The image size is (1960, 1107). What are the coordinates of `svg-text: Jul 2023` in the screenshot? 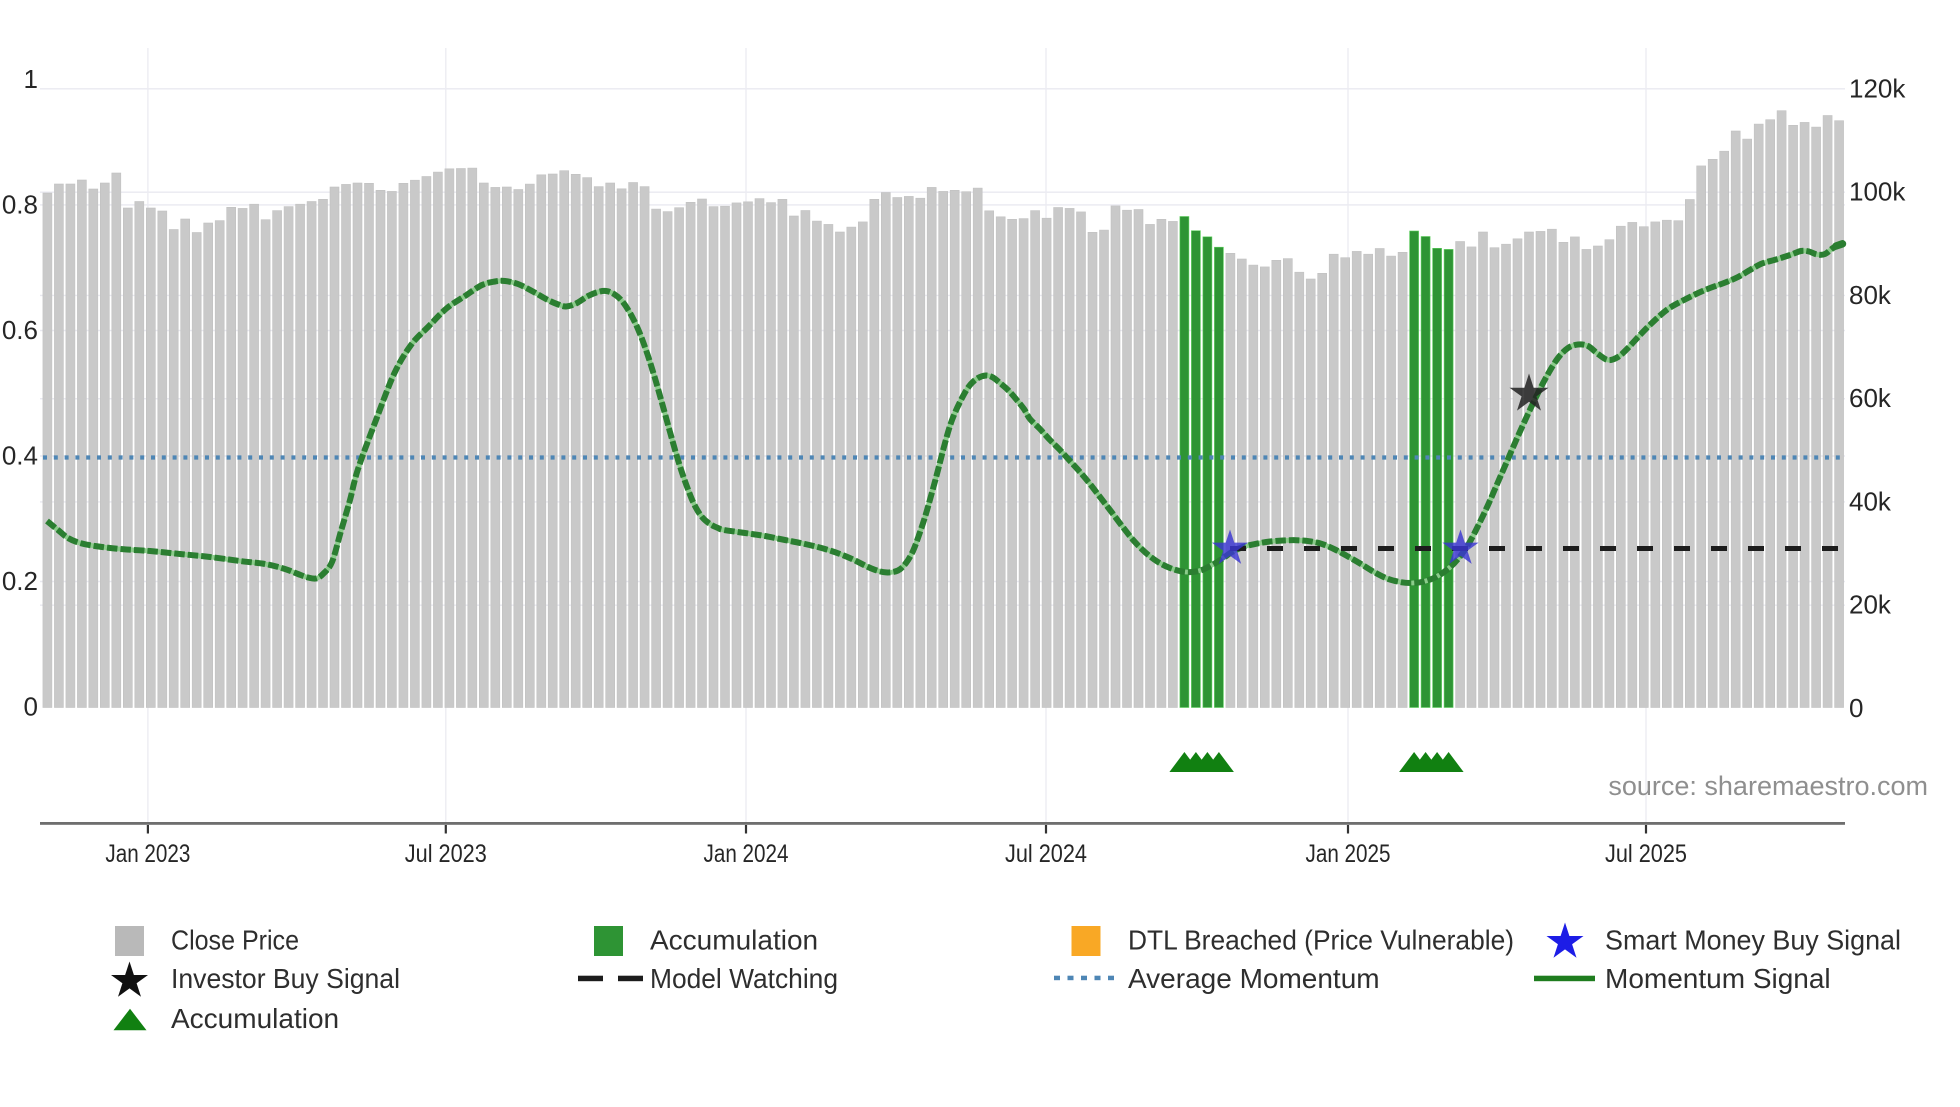 It's located at (446, 854).